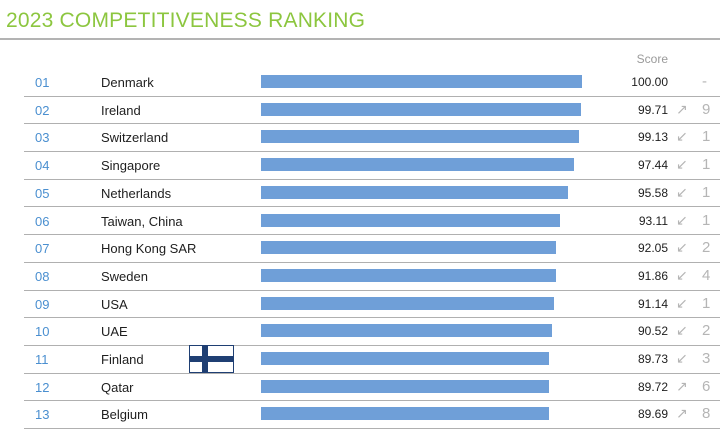  What do you see at coordinates (652, 137) in the screenshot?
I see `score-value: 99.13` at bounding box center [652, 137].